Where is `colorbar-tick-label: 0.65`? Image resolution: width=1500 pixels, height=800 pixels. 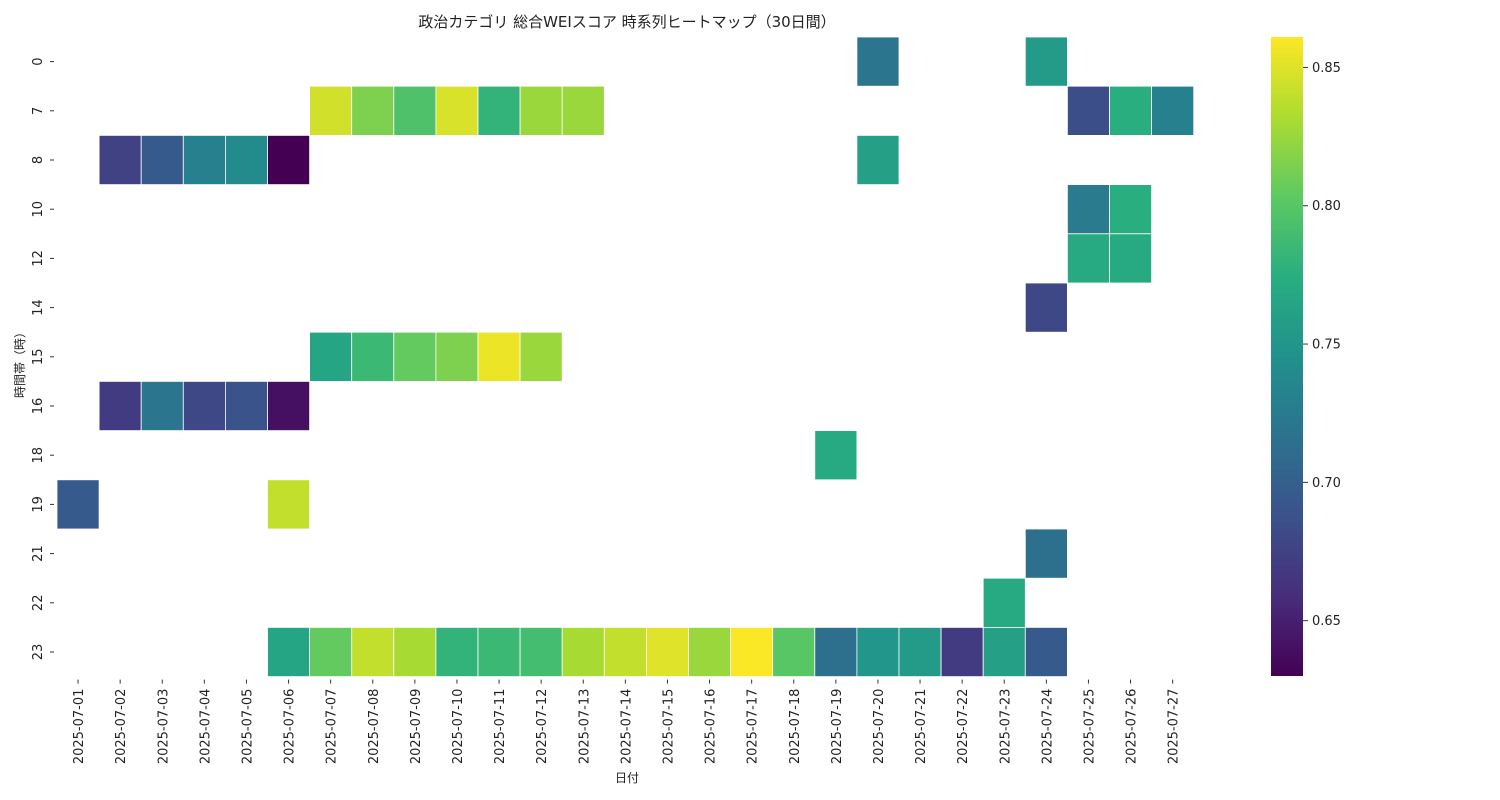
colorbar-tick-label: 0.65 is located at coordinates (1326, 621).